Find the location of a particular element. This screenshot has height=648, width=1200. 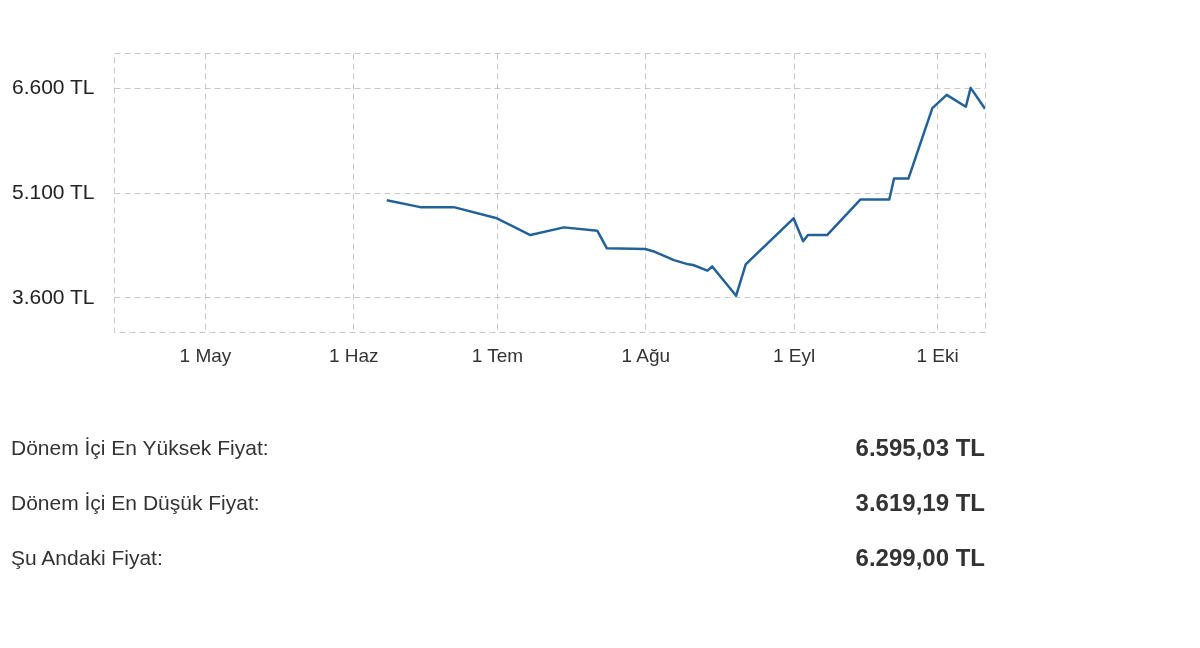

y-tick-label: 3.600 TL is located at coordinates (53, 296).